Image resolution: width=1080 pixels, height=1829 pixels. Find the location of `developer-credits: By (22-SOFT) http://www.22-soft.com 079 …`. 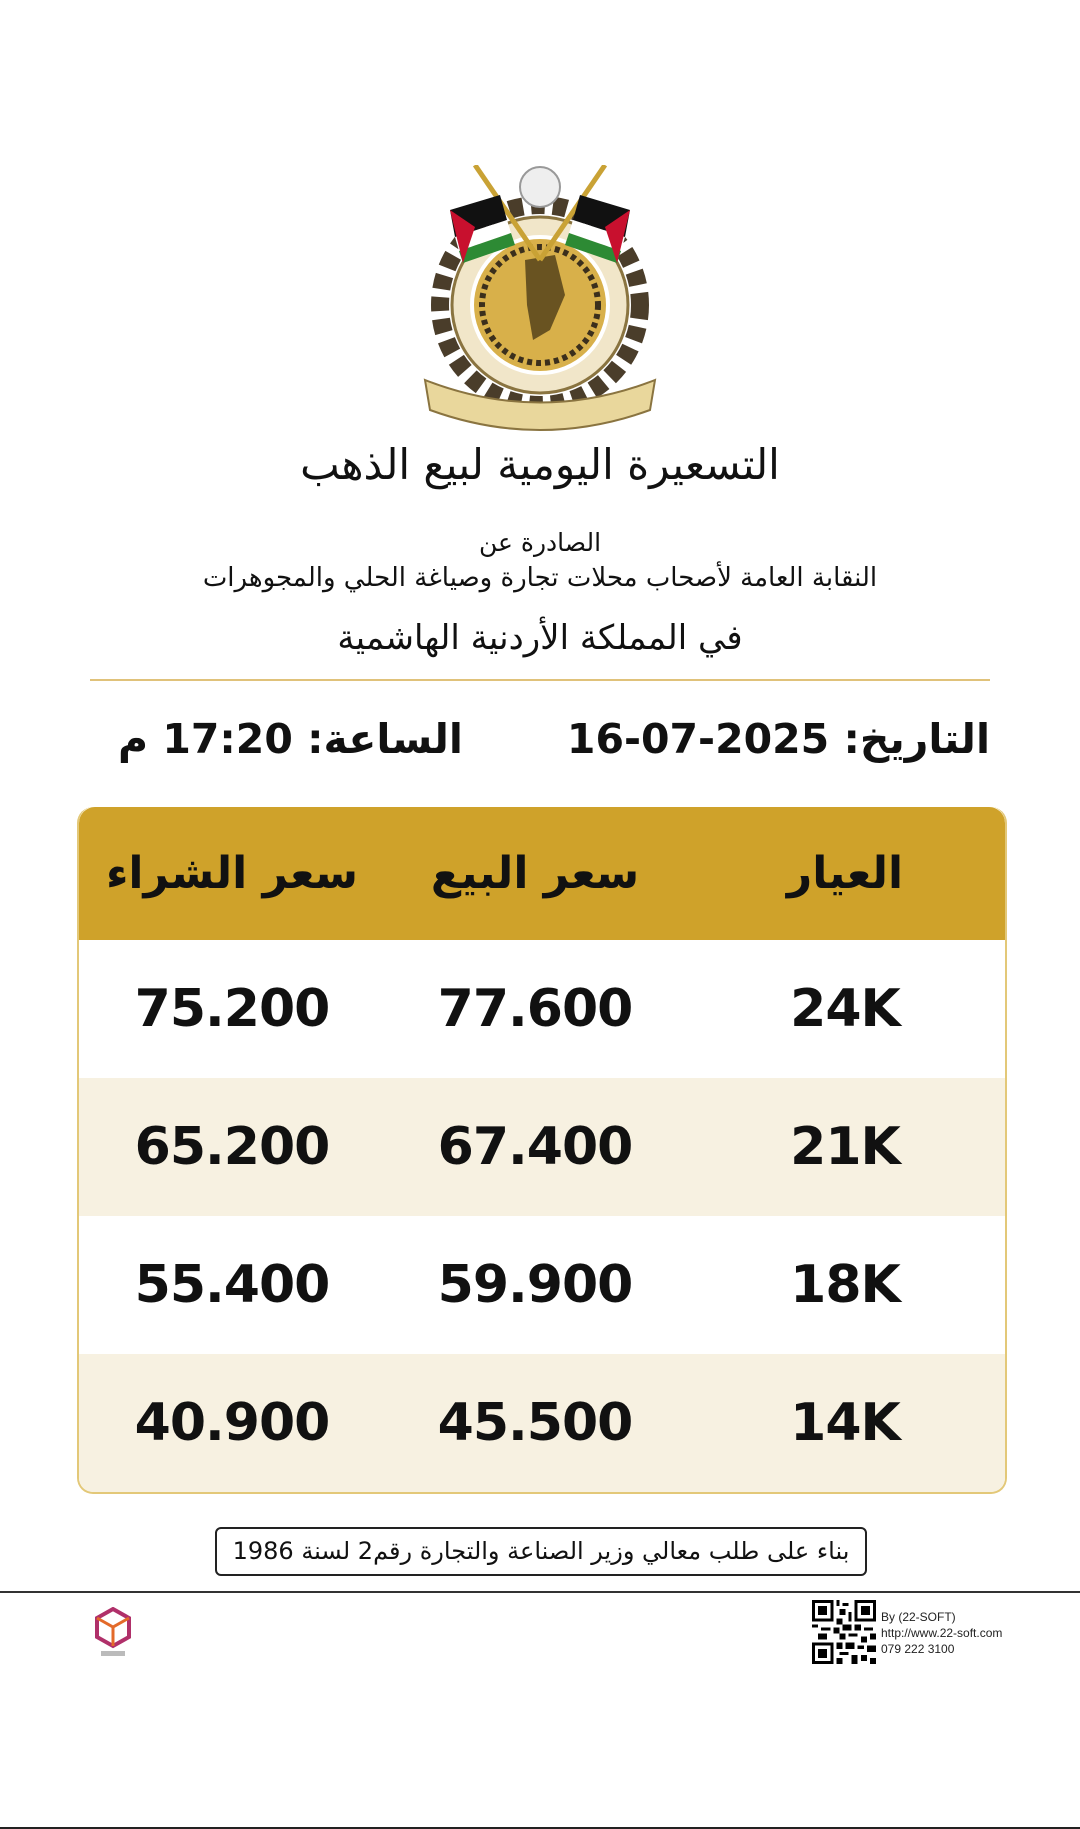

developer-credits: By (22-SOFT) http://www.22-soft.com 079 … is located at coordinates (941, 1633).